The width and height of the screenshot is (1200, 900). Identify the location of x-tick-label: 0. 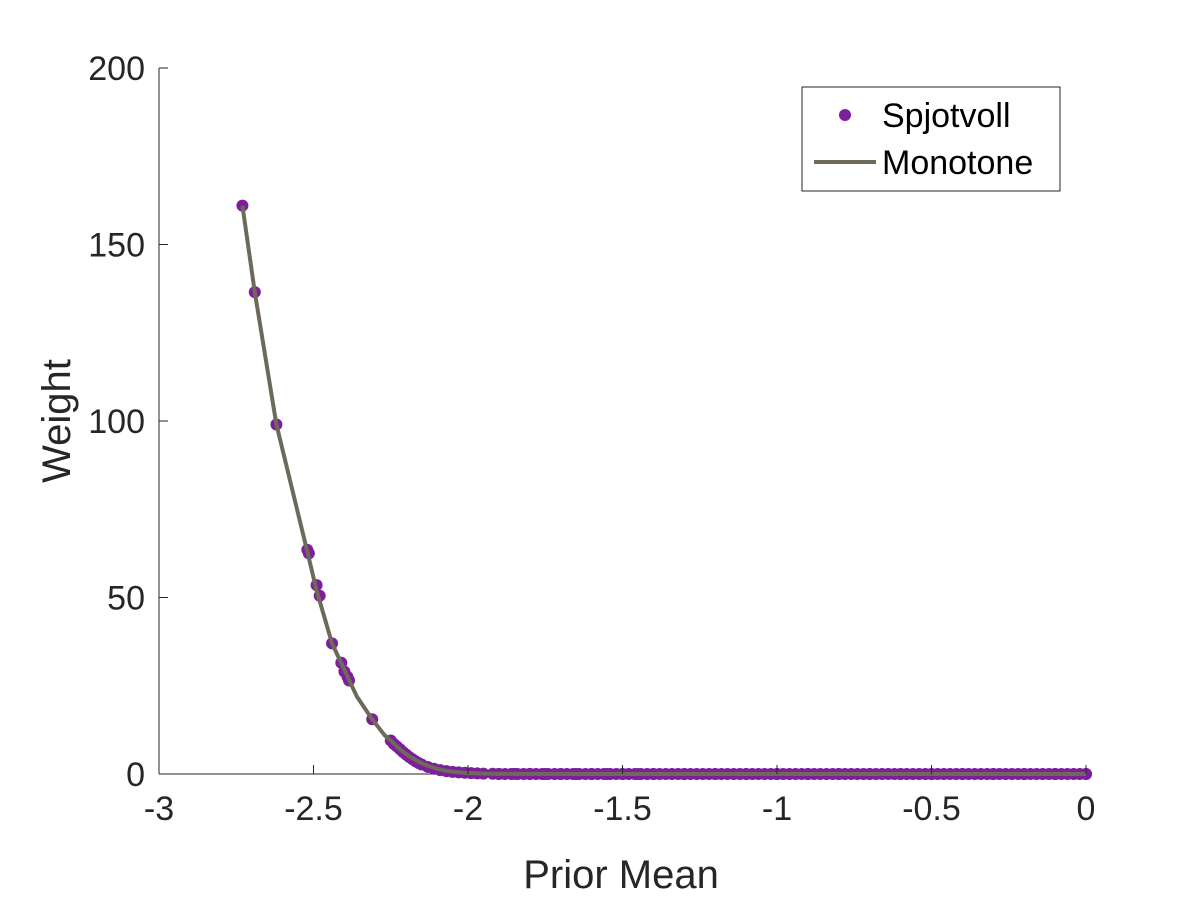
(1086, 809).